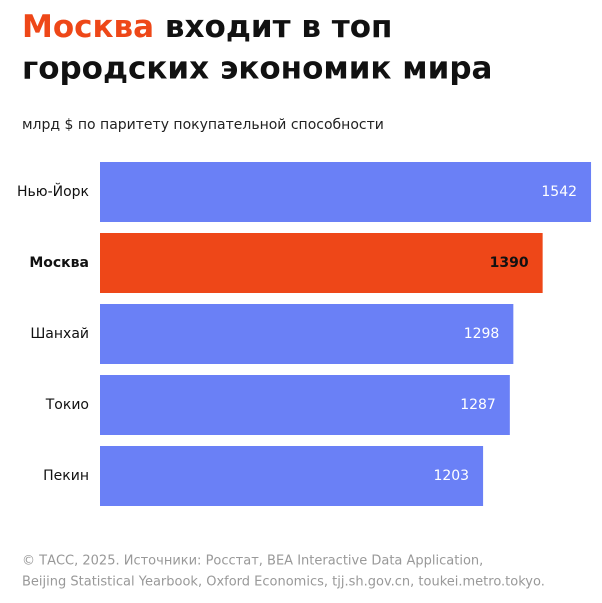 The height and width of the screenshot is (603, 602). Describe the element at coordinates (279, 27) in the screenshot. I see `title-line: входит в топ` at that location.